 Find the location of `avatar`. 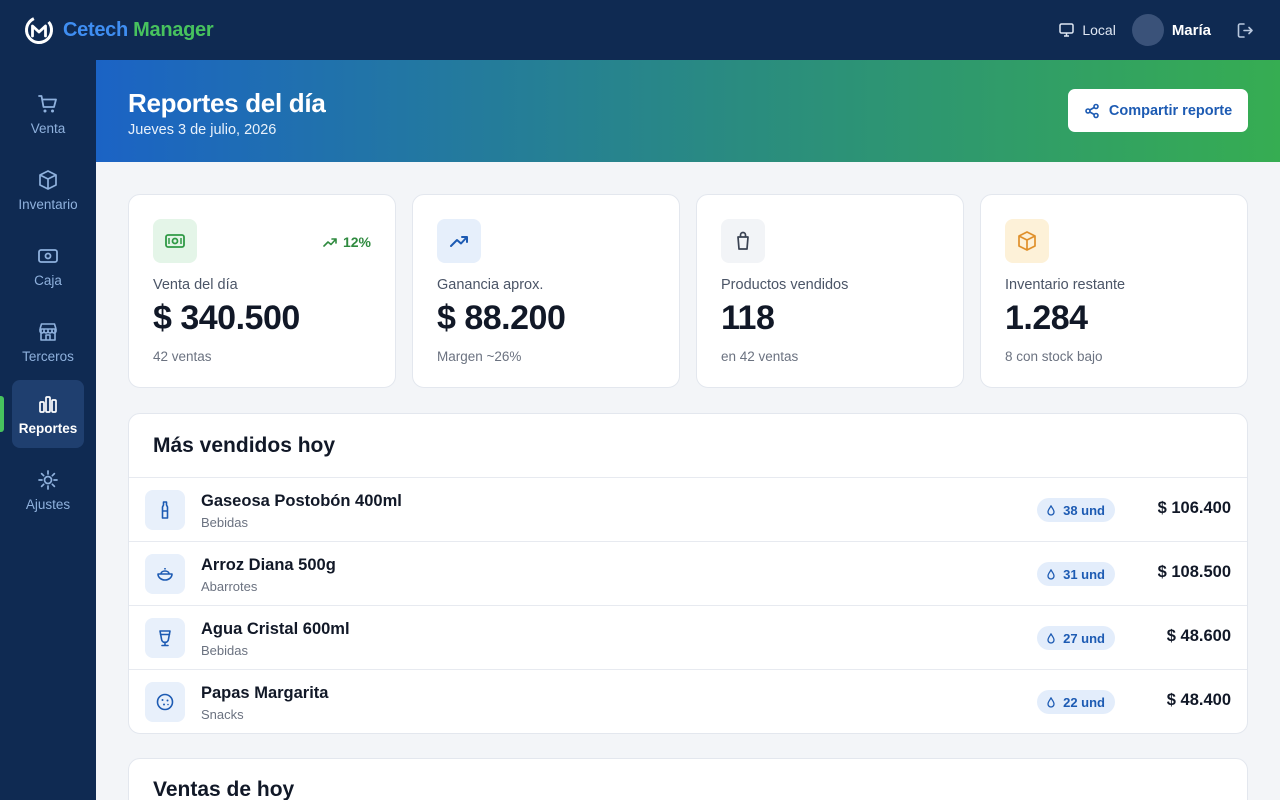

avatar is located at coordinates (1147, 30).